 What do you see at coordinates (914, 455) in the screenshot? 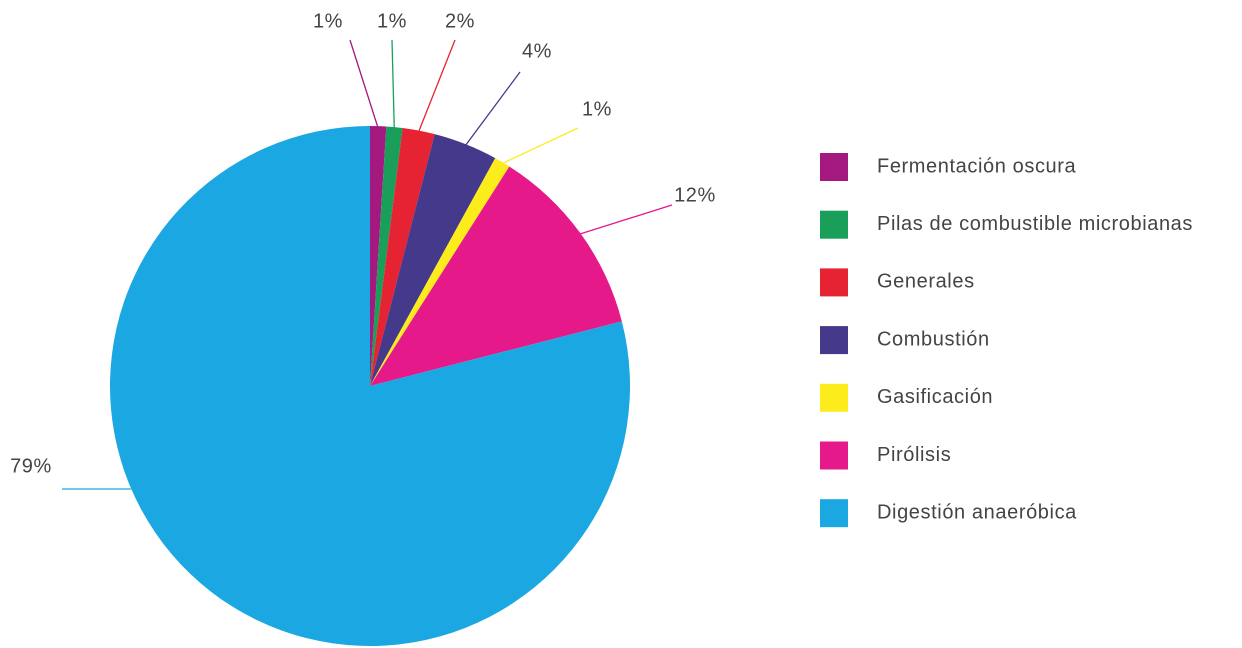
I see `legend-label: Pirólisis` at bounding box center [914, 455].